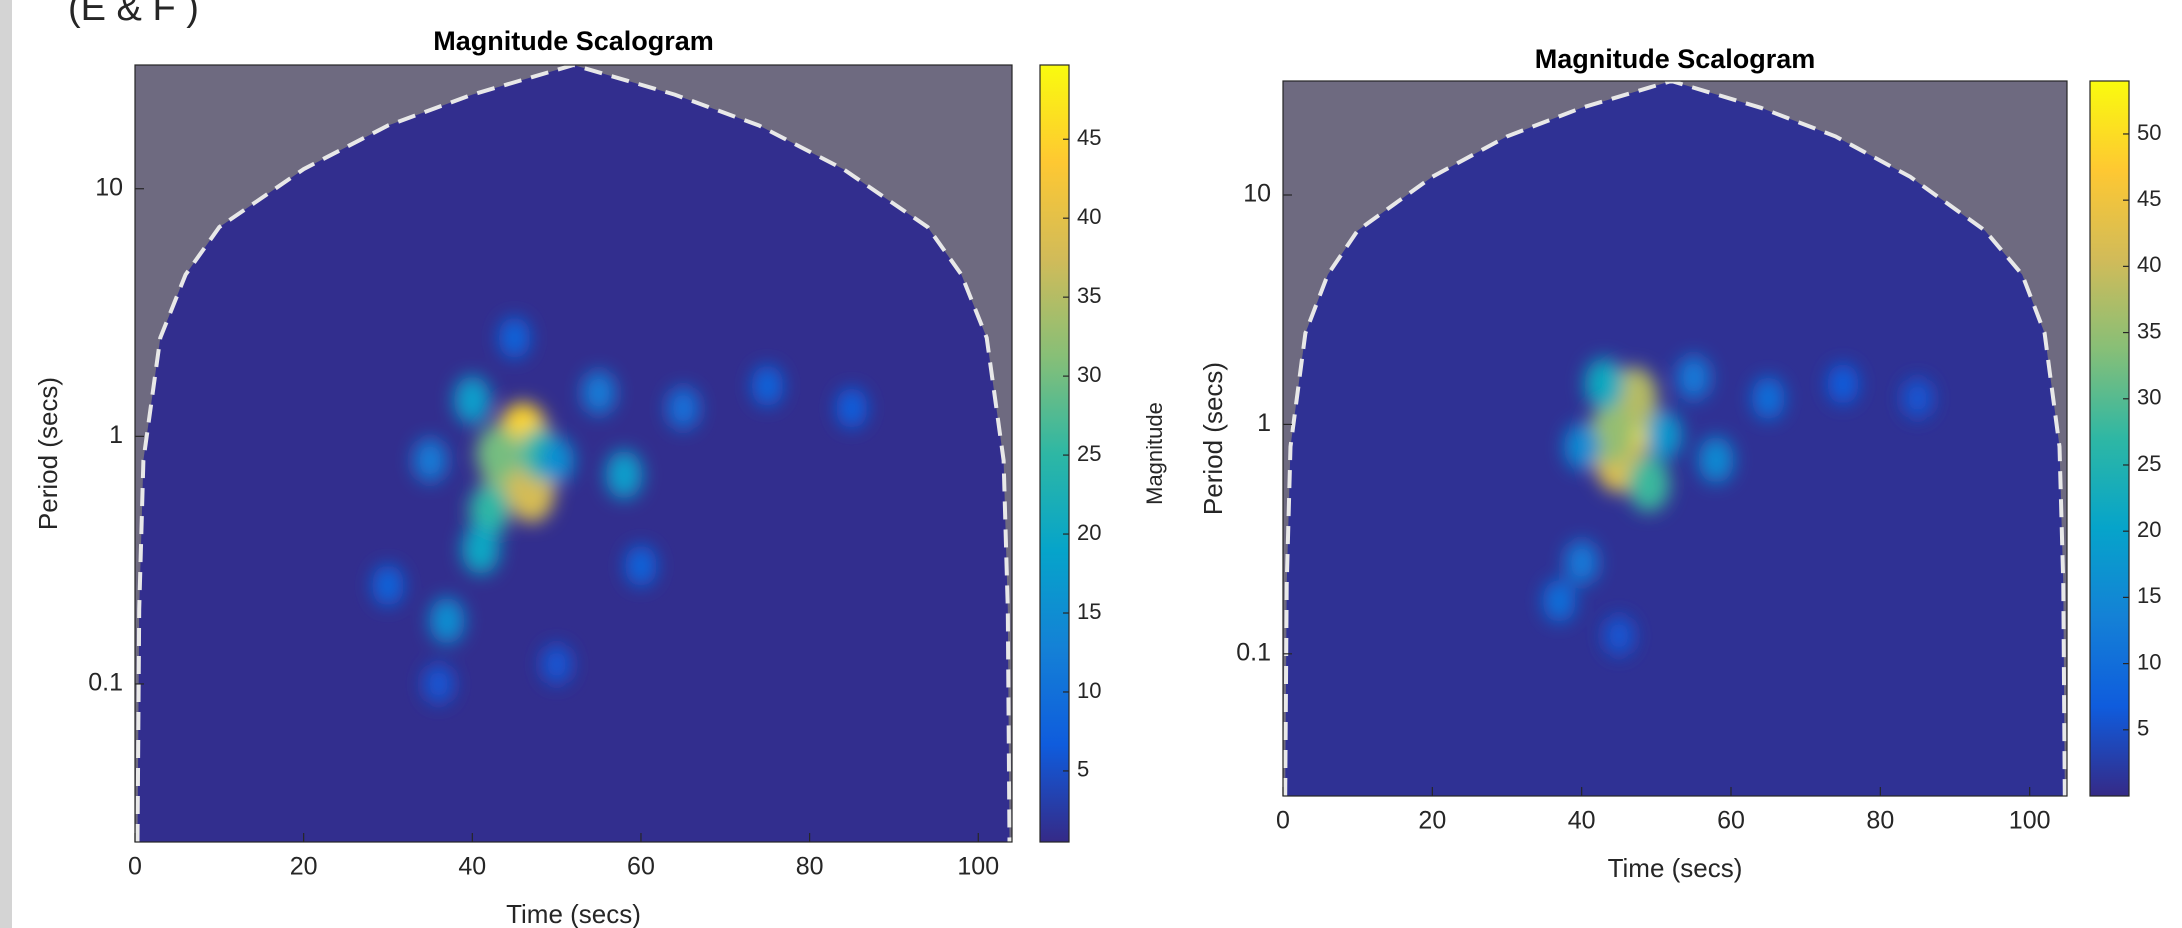 The image size is (2182, 928). Describe the element at coordinates (6, 464) in the screenshot. I see `side-strip` at that location.